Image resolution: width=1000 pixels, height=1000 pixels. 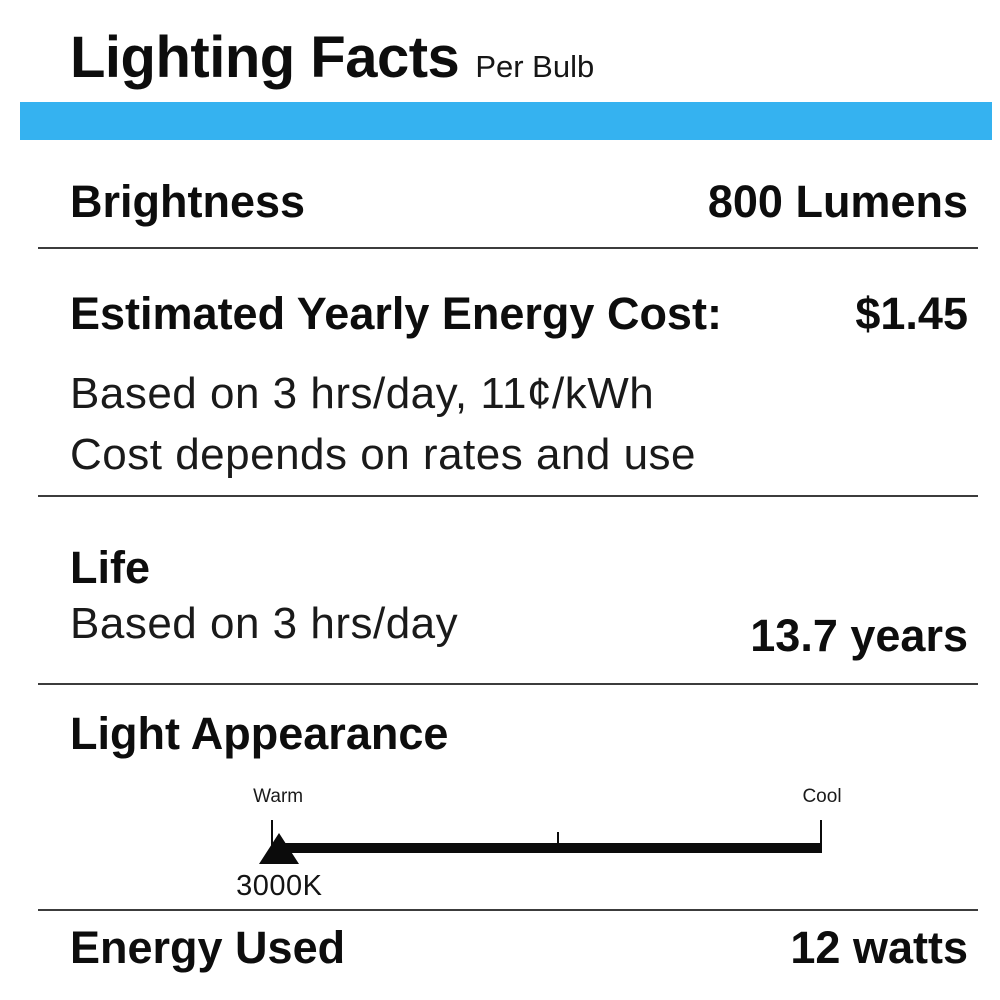 I want to click on brightness-label: Brightness, so click(x=188, y=201).